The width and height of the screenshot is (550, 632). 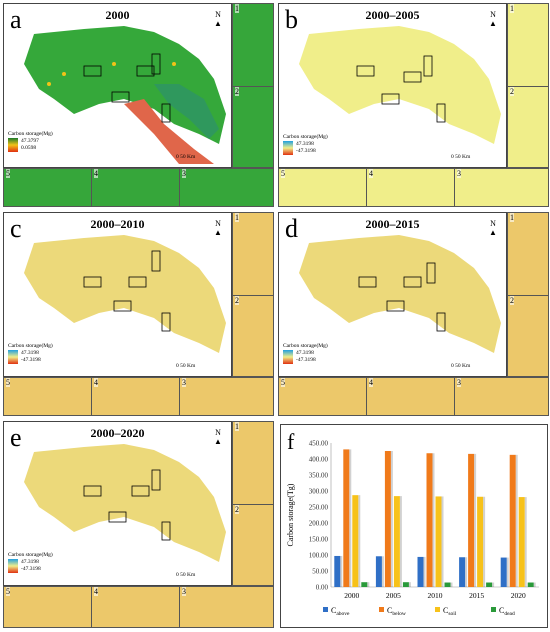 What do you see at coordinates (117, 15) in the screenshot?
I see `panel-title: 2000` at bounding box center [117, 15].